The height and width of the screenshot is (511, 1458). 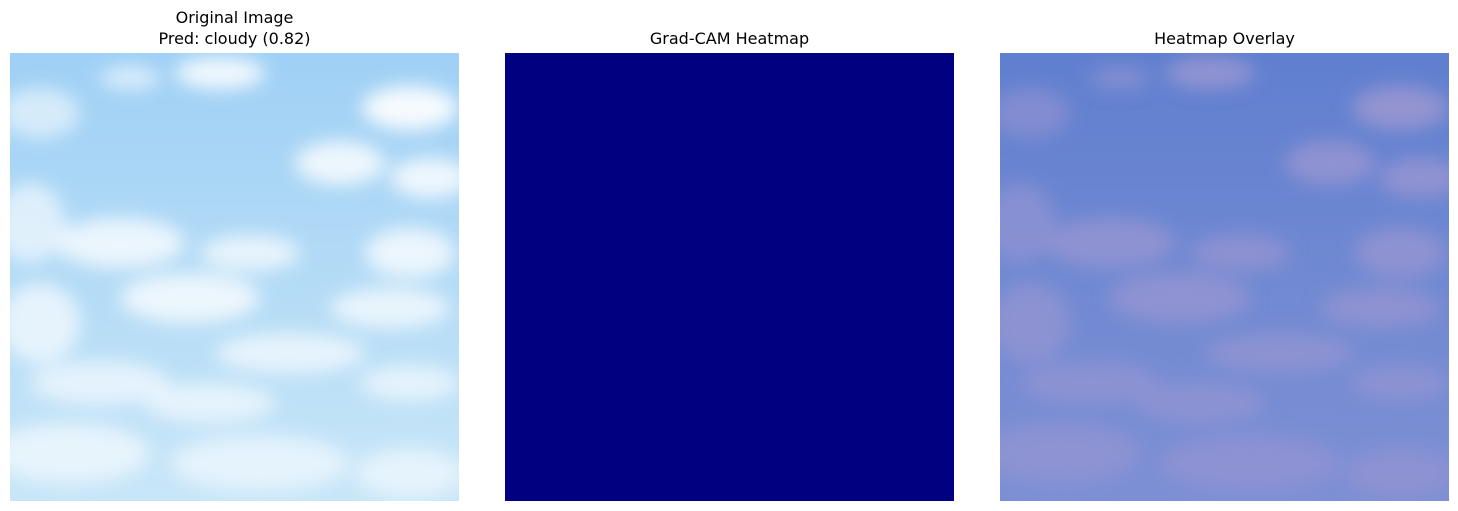 I want to click on original-image-title-text: Original Image, so click(x=234, y=17).